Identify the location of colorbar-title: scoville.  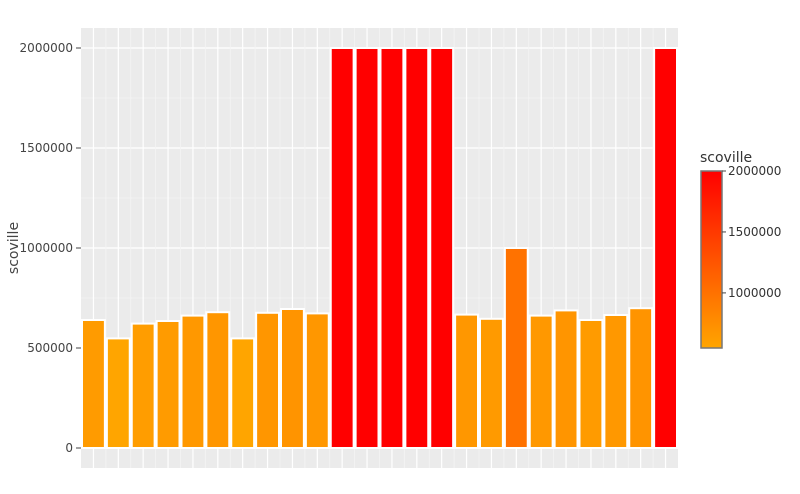
(726, 158).